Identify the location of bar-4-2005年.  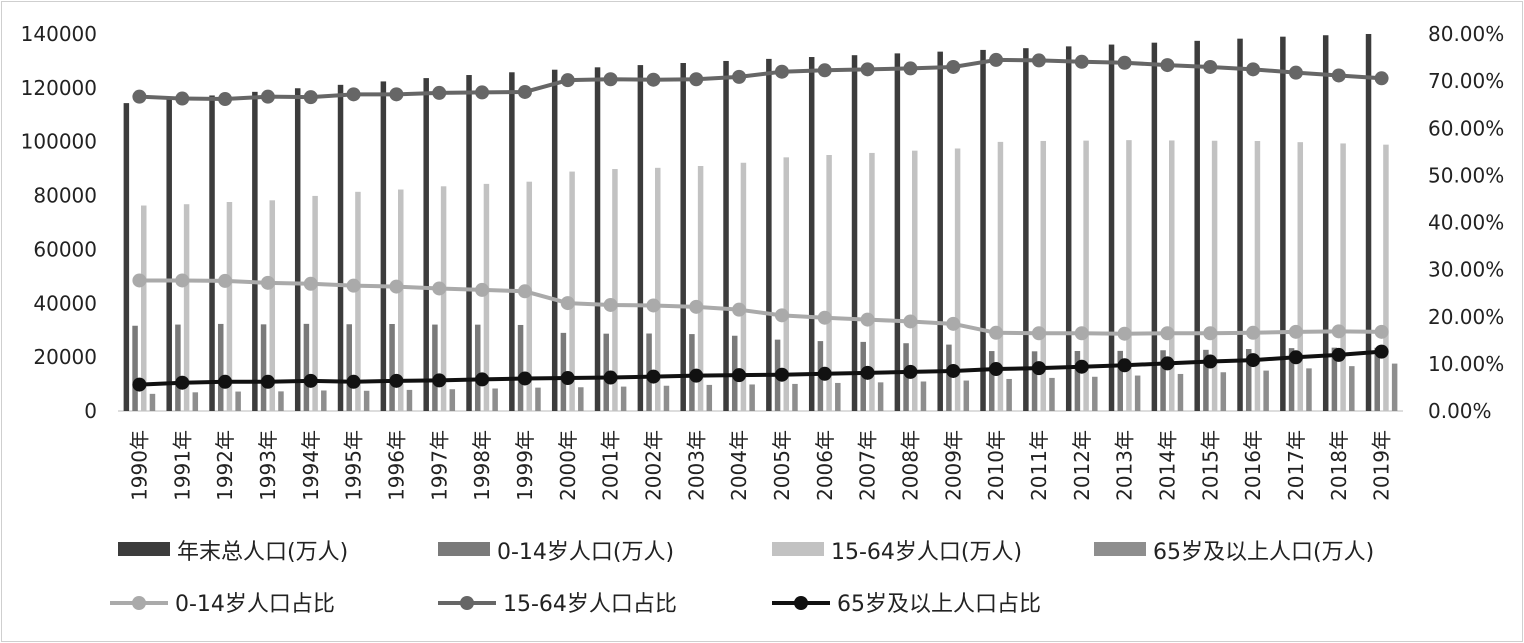
(795, 397).